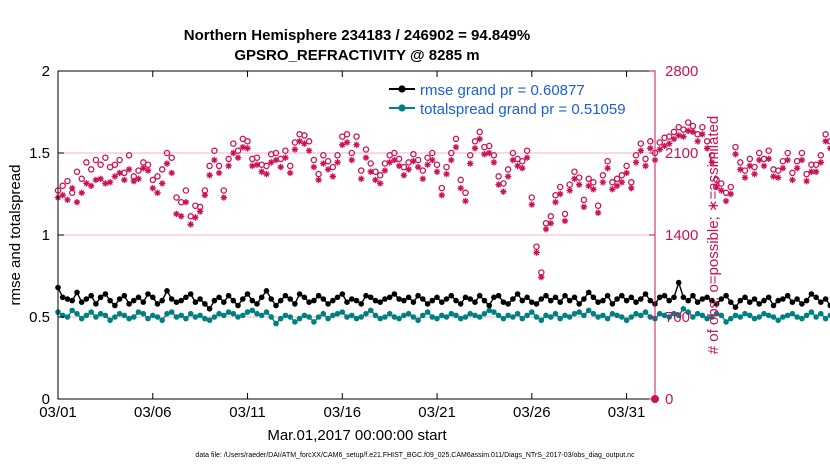 This screenshot has width=830, height=470. I want to click on x-tick-label: 03/31, so click(627, 412).